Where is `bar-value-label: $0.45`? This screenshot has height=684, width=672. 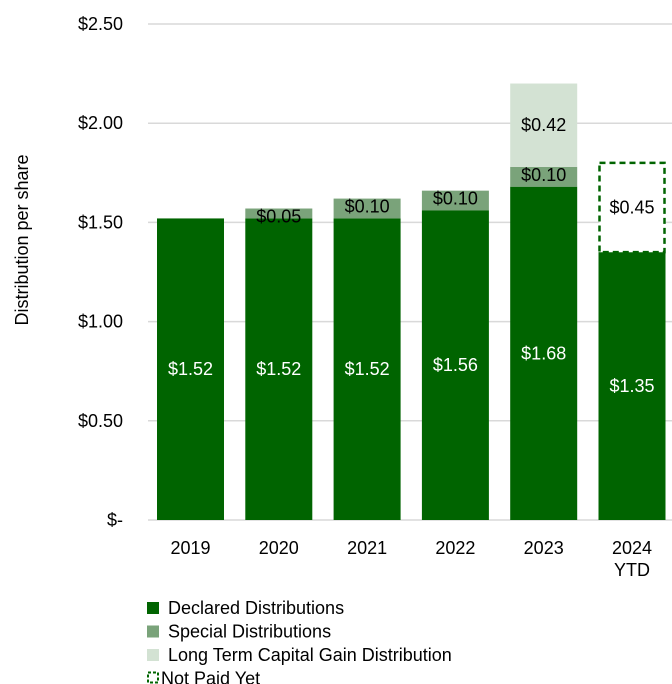
bar-value-label: $0.45 is located at coordinates (631, 208).